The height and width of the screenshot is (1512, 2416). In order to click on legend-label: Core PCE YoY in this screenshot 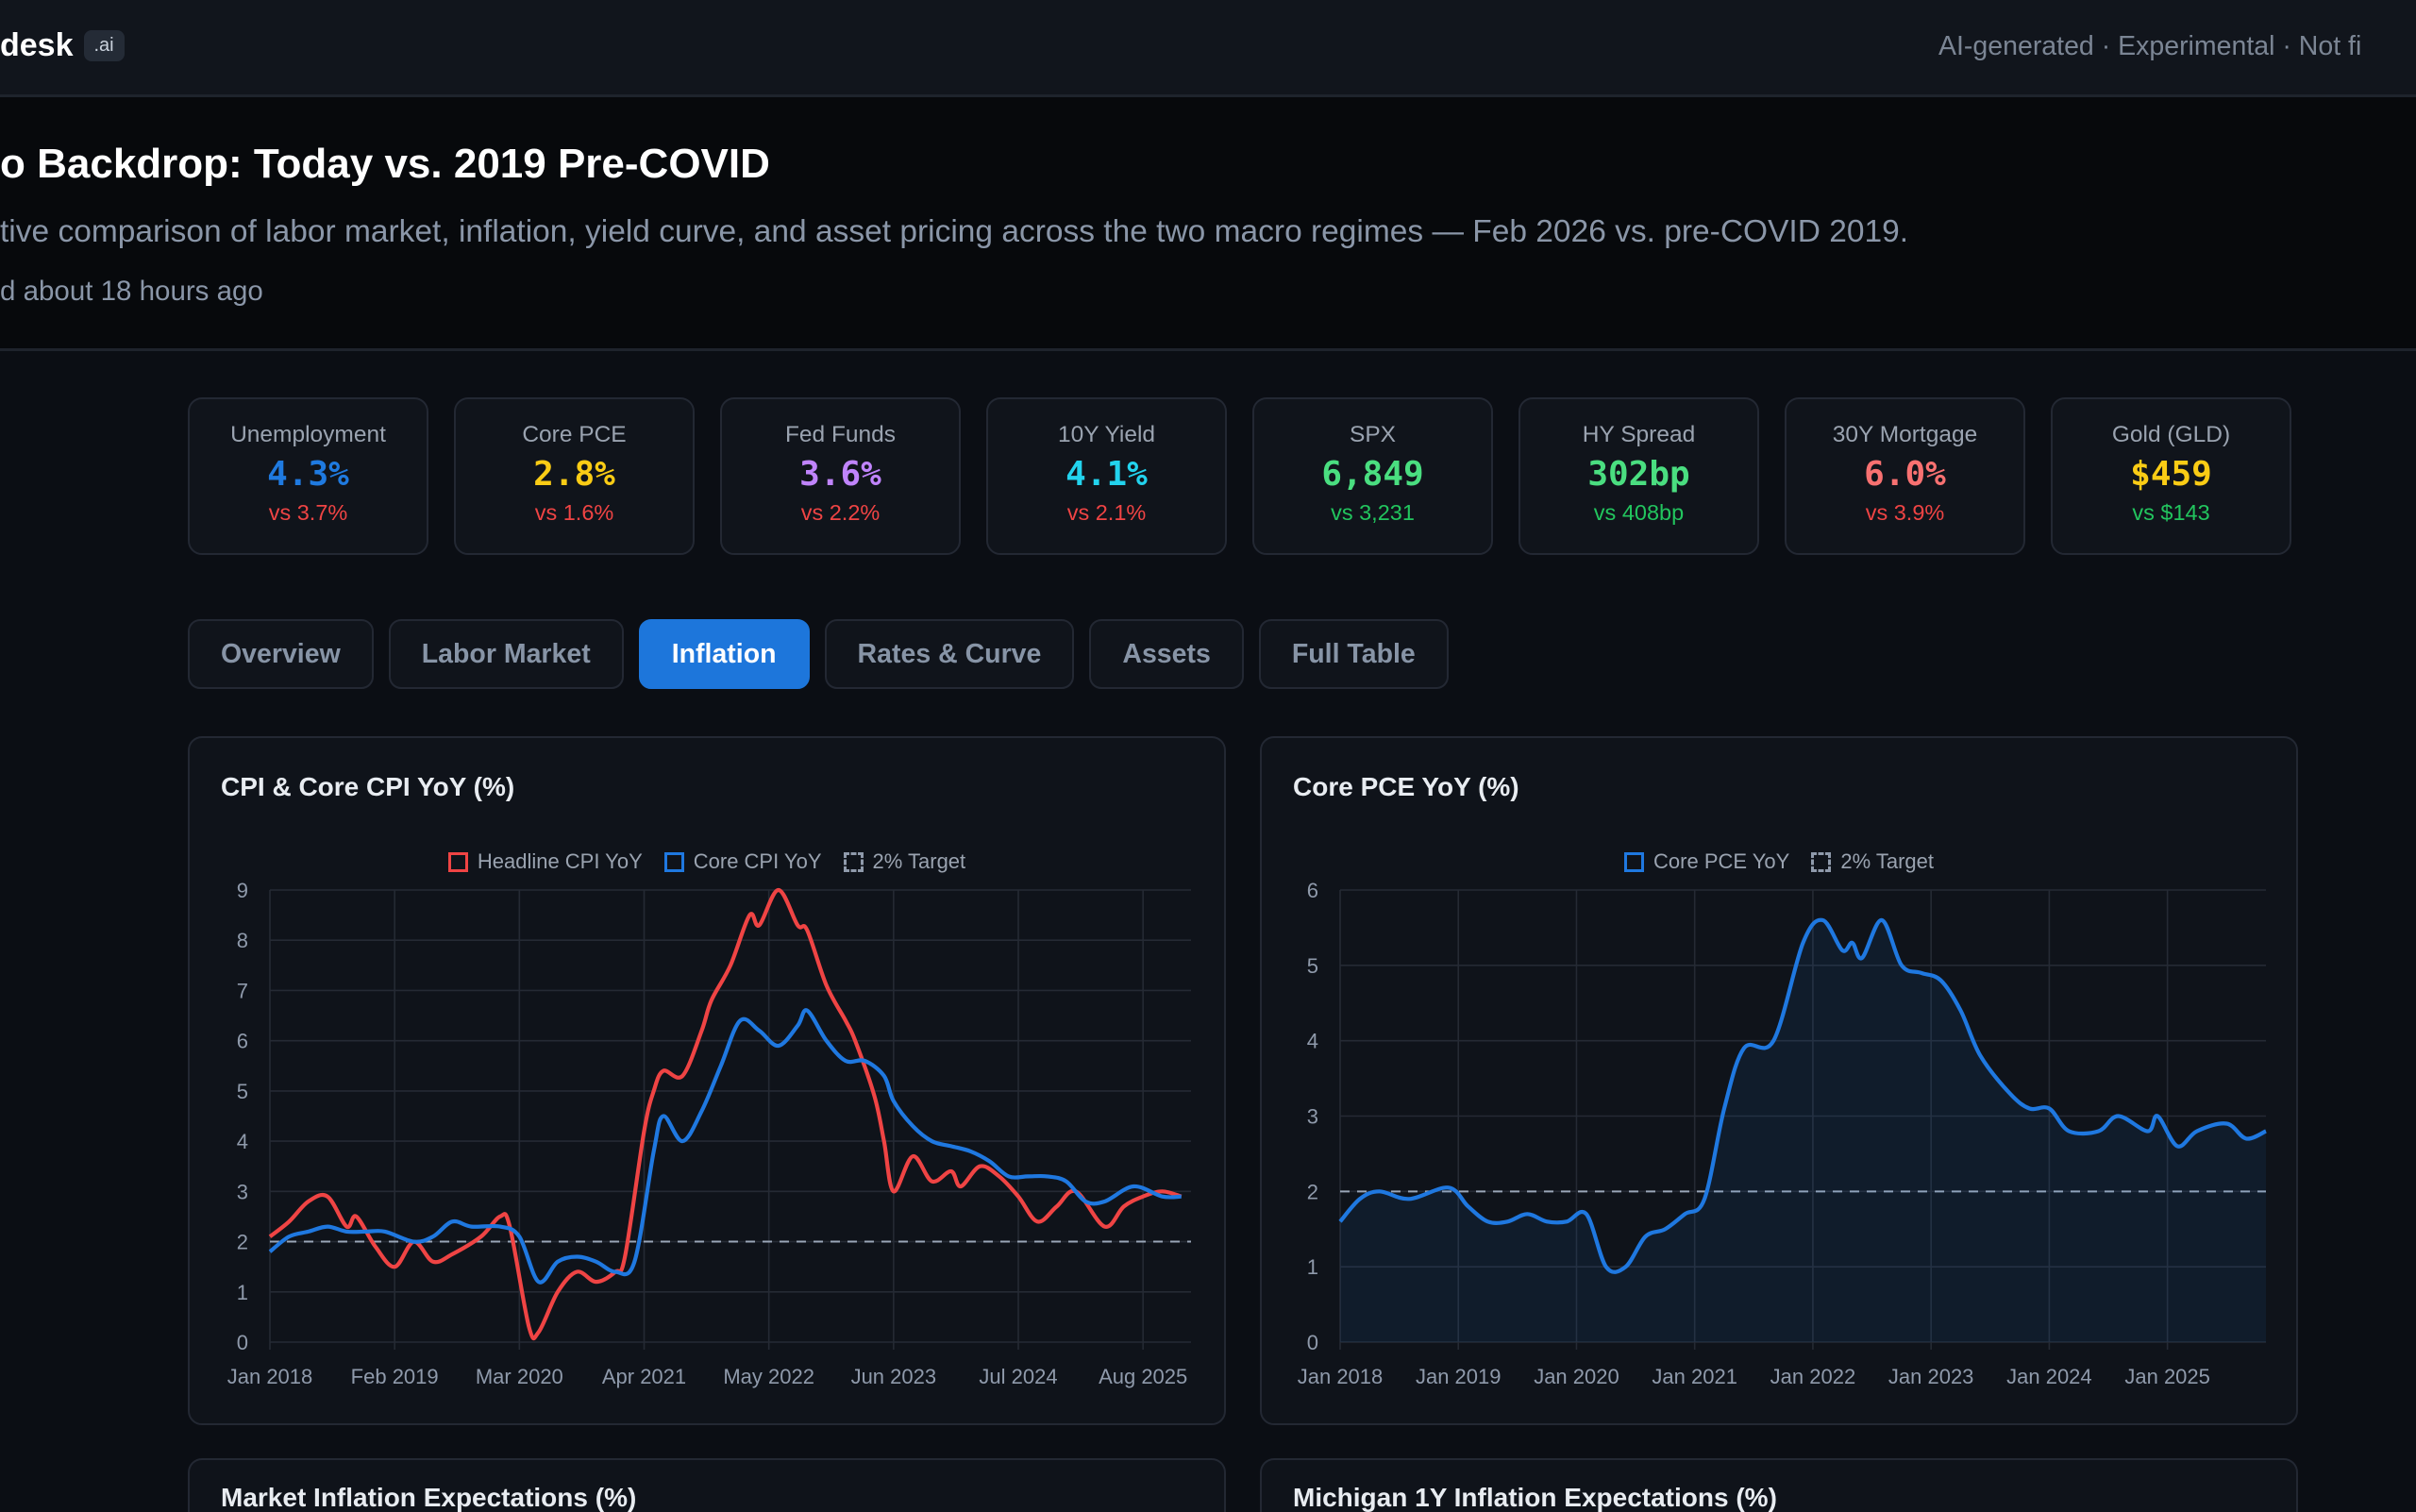, I will do `click(1722, 861)`.